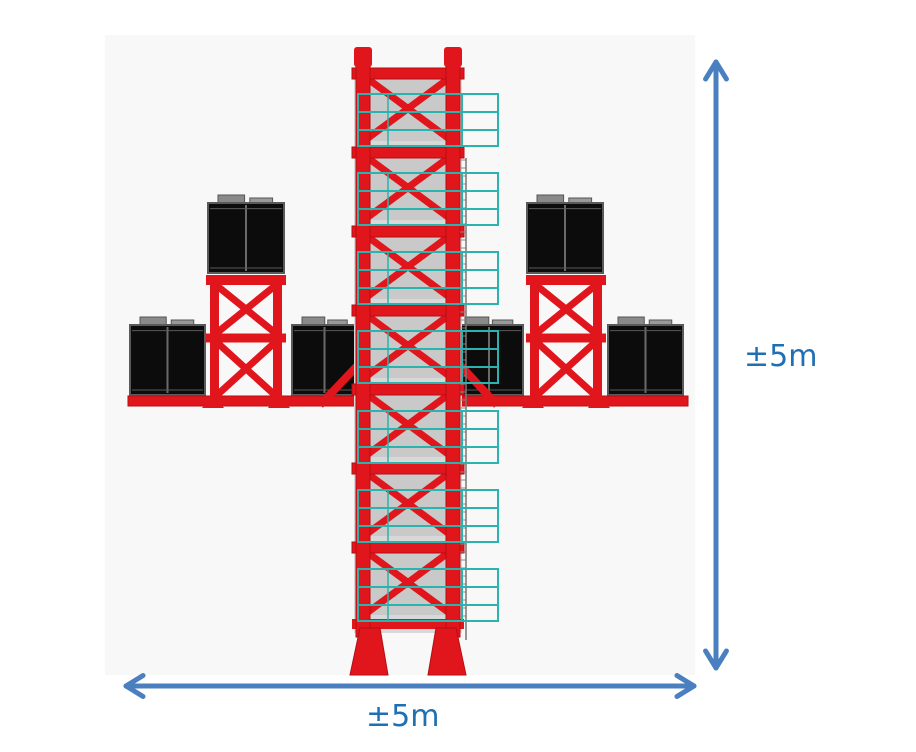  I want to click on connector-brace, so click(339, 385).